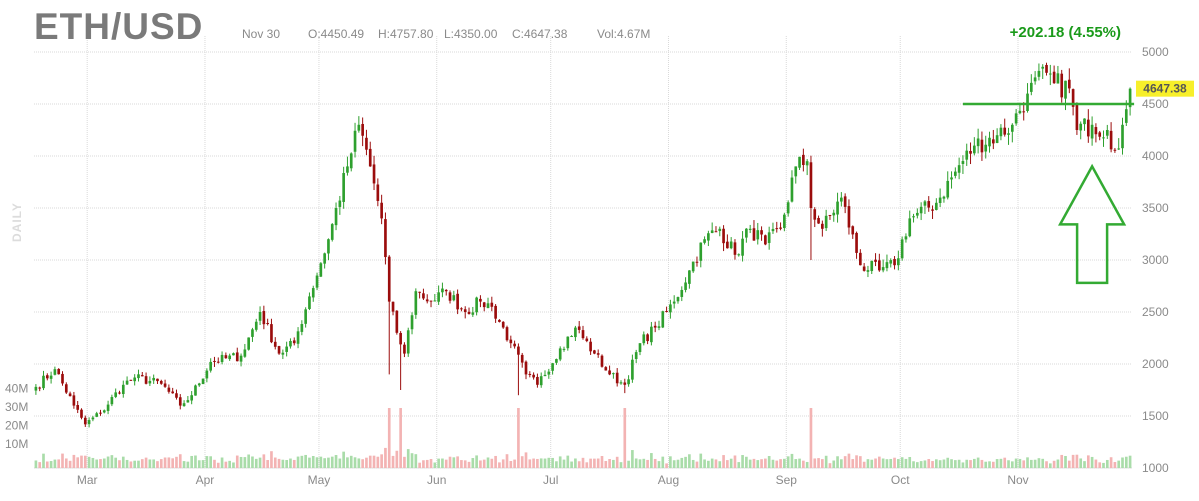 This screenshot has width=1199, height=501. What do you see at coordinates (16, 389) in the screenshot?
I see `volume-tick-label: 40M` at bounding box center [16, 389].